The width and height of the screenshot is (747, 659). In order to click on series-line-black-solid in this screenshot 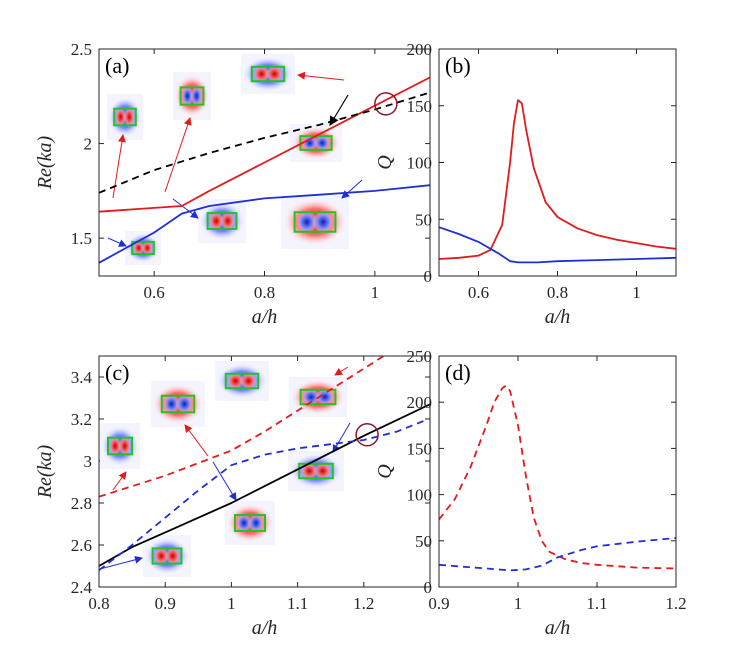, I will do `click(264, 485)`.